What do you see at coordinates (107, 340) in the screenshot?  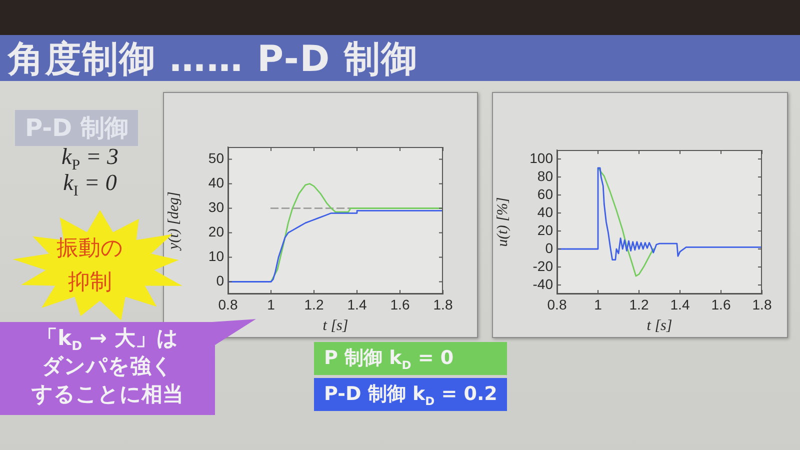 I see `text: 「k$_{D}$ → 大」は` at bounding box center [107, 340].